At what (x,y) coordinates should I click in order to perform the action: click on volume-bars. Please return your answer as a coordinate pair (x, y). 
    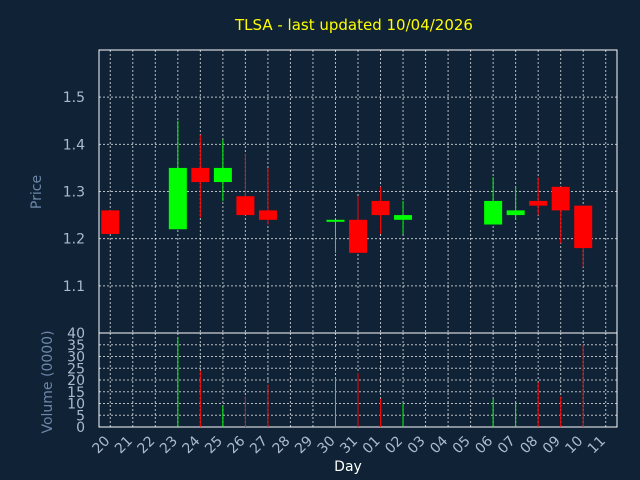
    Looking at the image, I should click on (380, 382).